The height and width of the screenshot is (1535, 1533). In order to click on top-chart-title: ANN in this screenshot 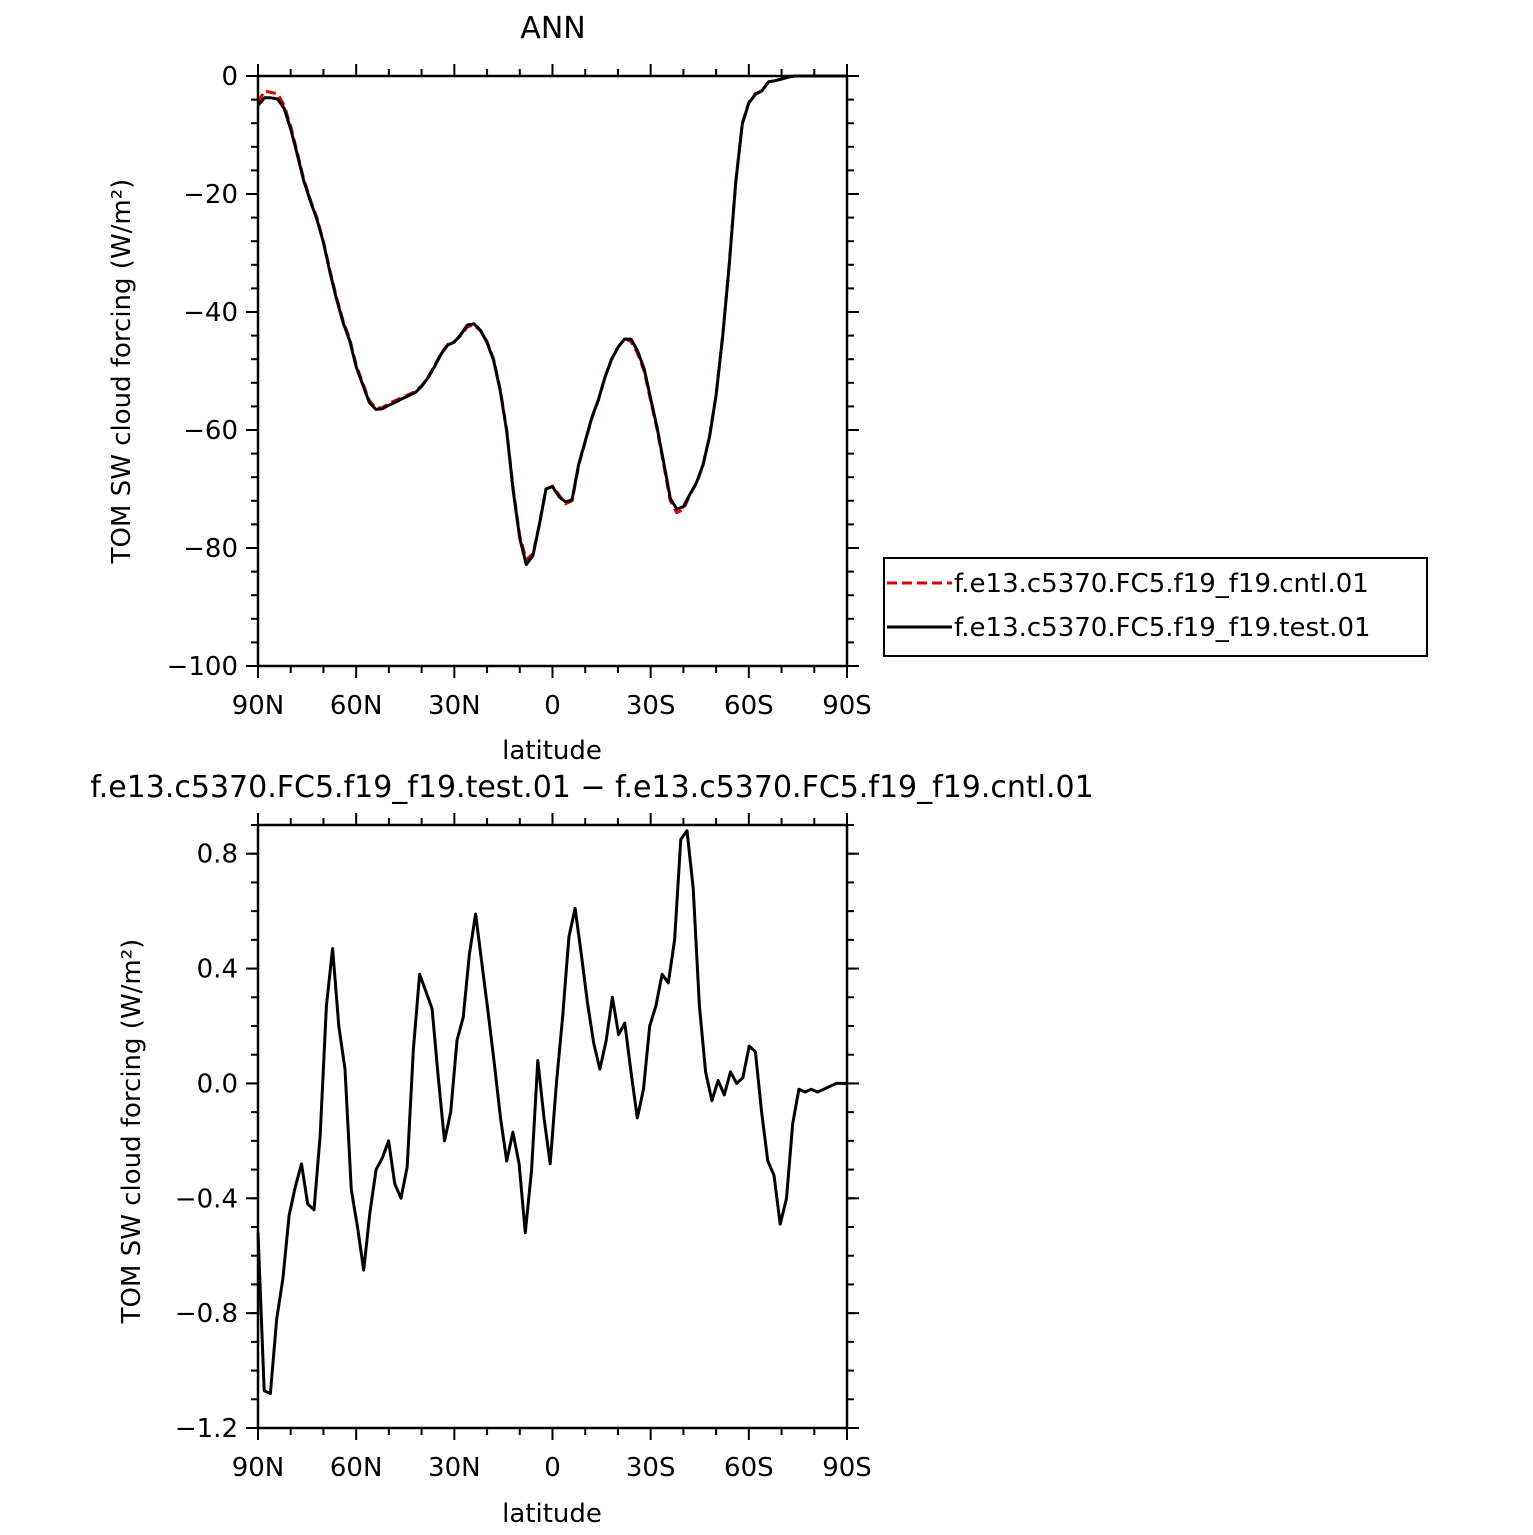, I will do `click(552, 28)`.